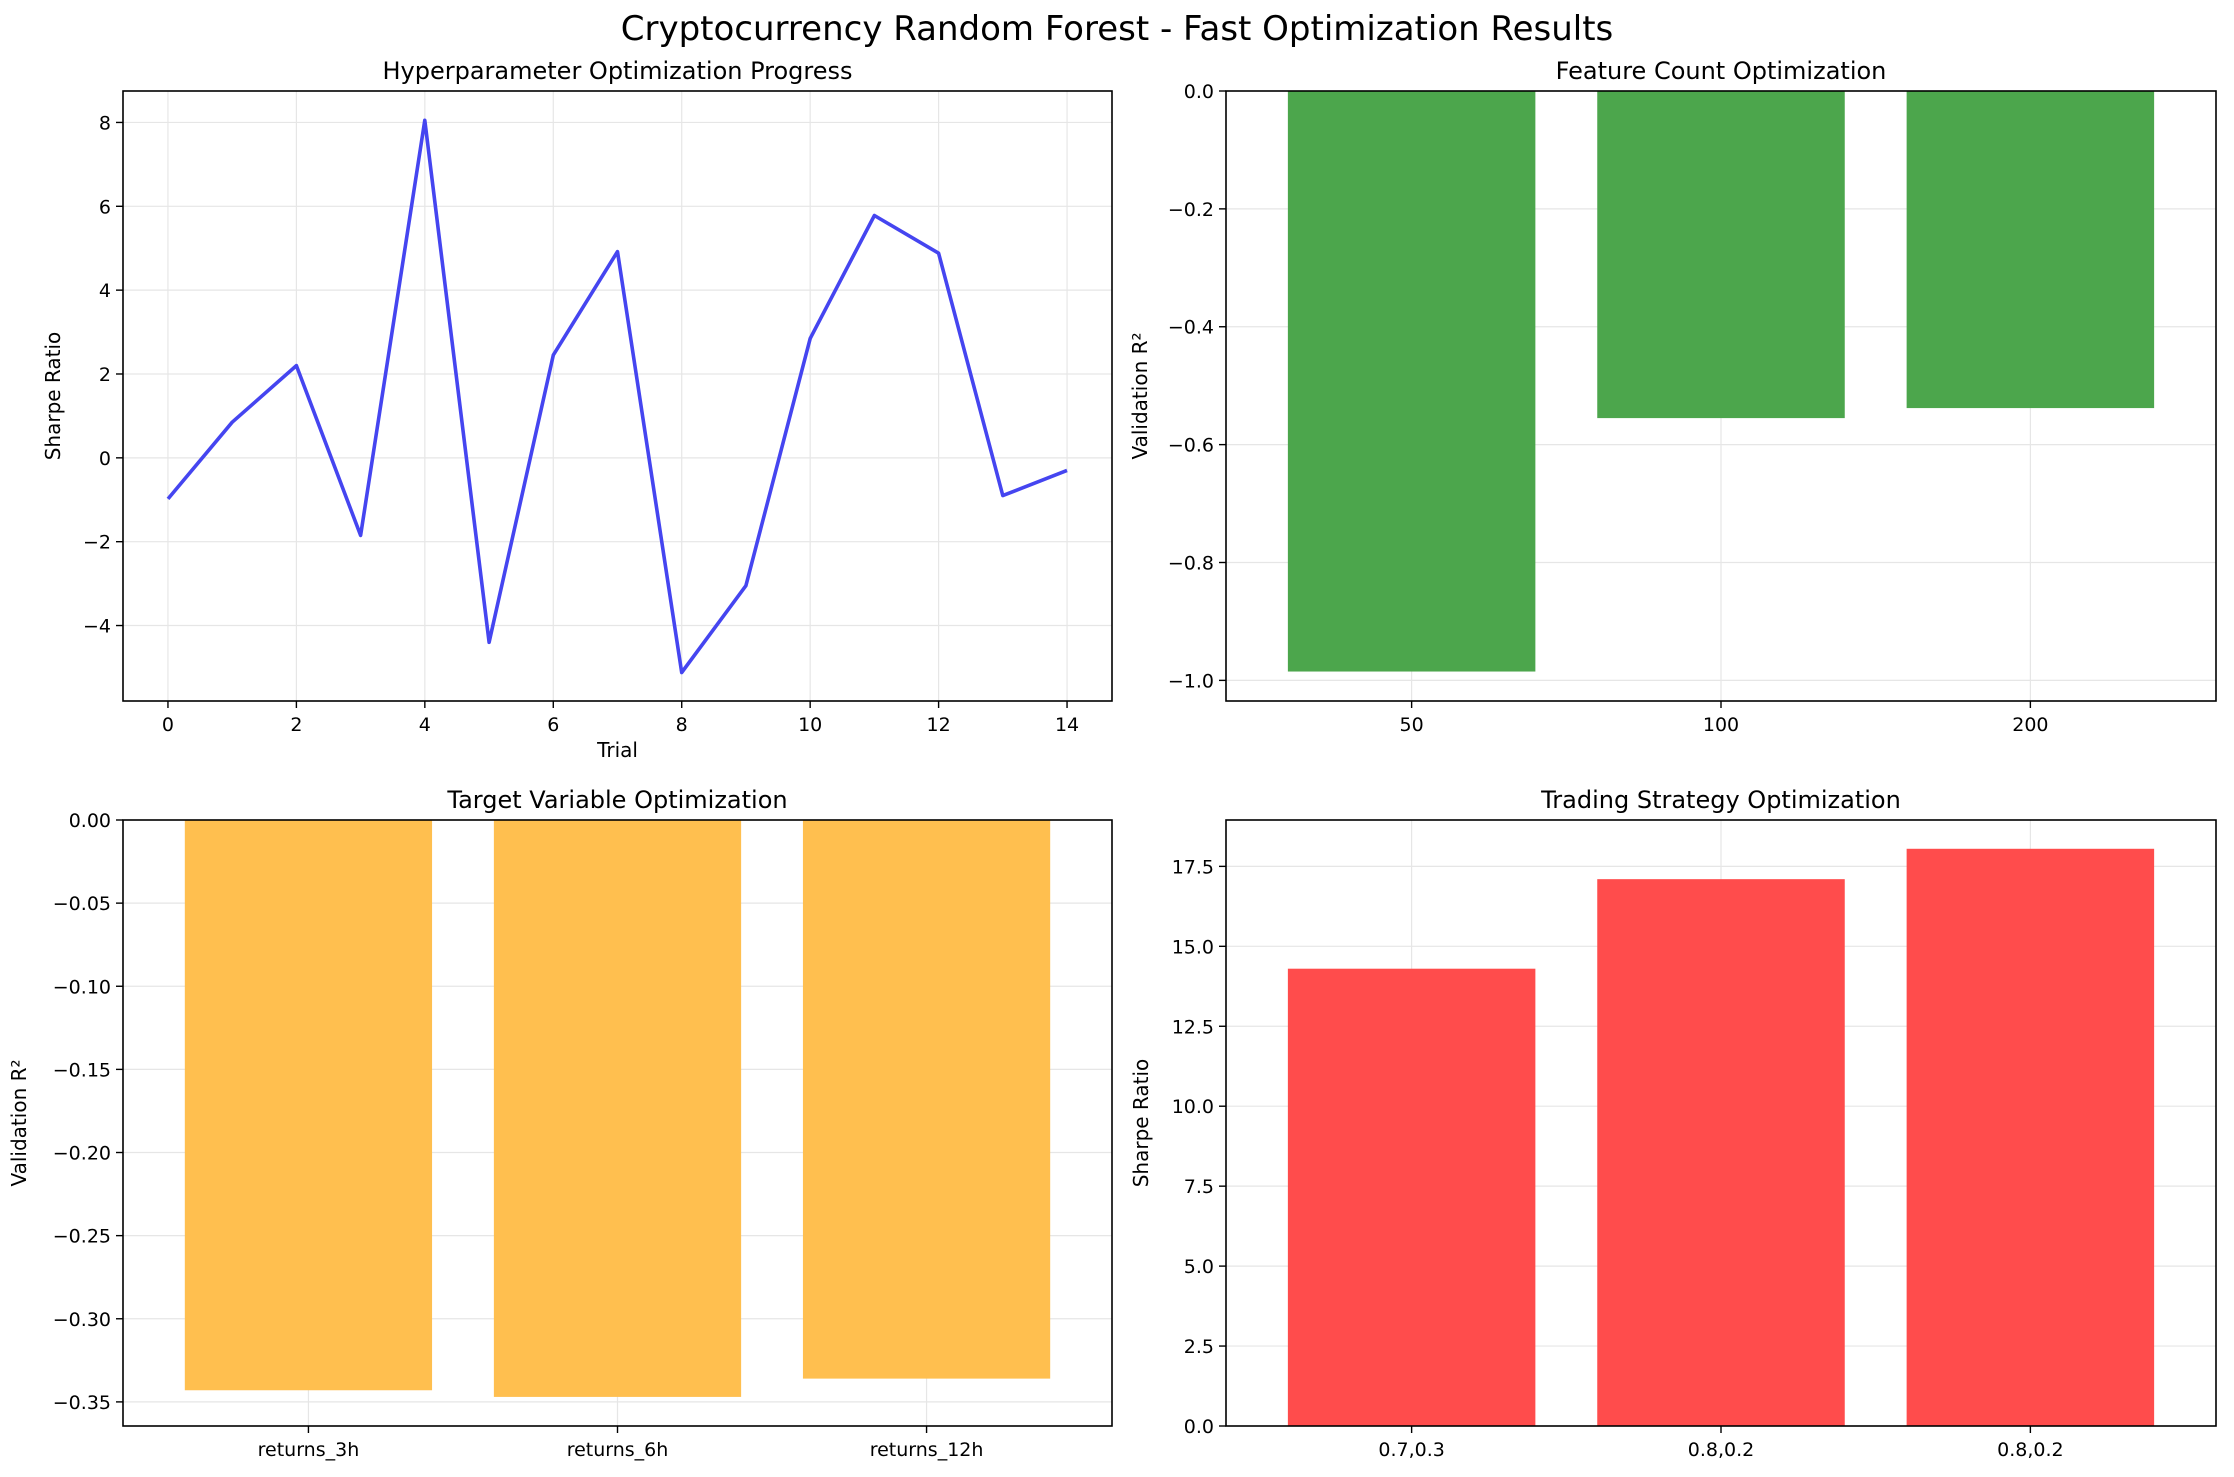 The image size is (2234, 1477). What do you see at coordinates (618, 1450) in the screenshot?
I see `x-tick-label: returns_6h` at bounding box center [618, 1450].